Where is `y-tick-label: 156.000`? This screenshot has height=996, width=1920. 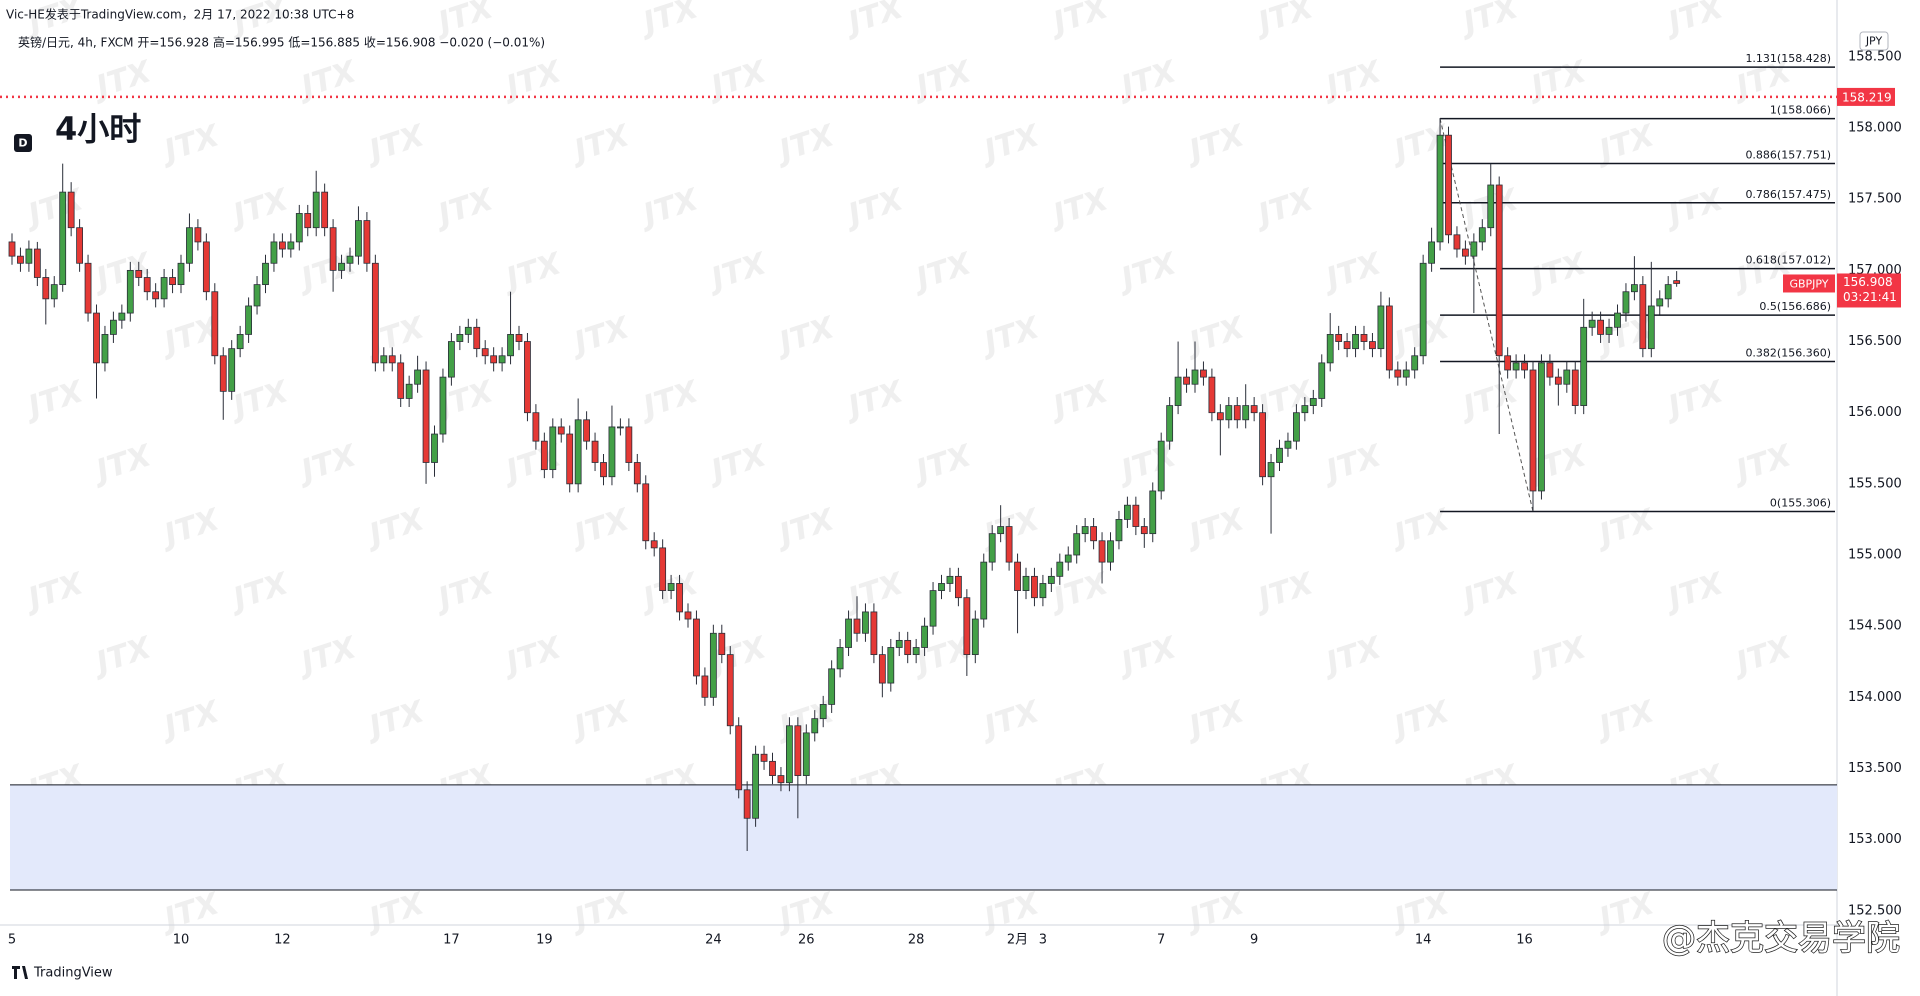 y-tick-label: 156.000 is located at coordinates (1875, 412).